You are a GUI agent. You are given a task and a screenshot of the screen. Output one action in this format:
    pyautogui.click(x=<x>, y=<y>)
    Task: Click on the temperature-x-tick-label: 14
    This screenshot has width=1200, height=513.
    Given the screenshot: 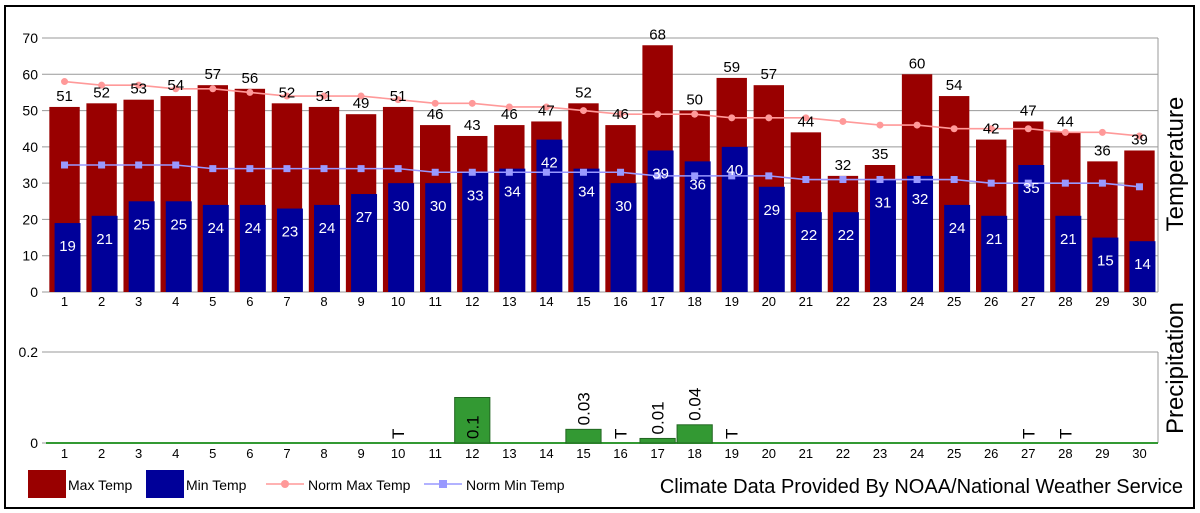 What is the action you would take?
    pyautogui.click(x=546, y=301)
    